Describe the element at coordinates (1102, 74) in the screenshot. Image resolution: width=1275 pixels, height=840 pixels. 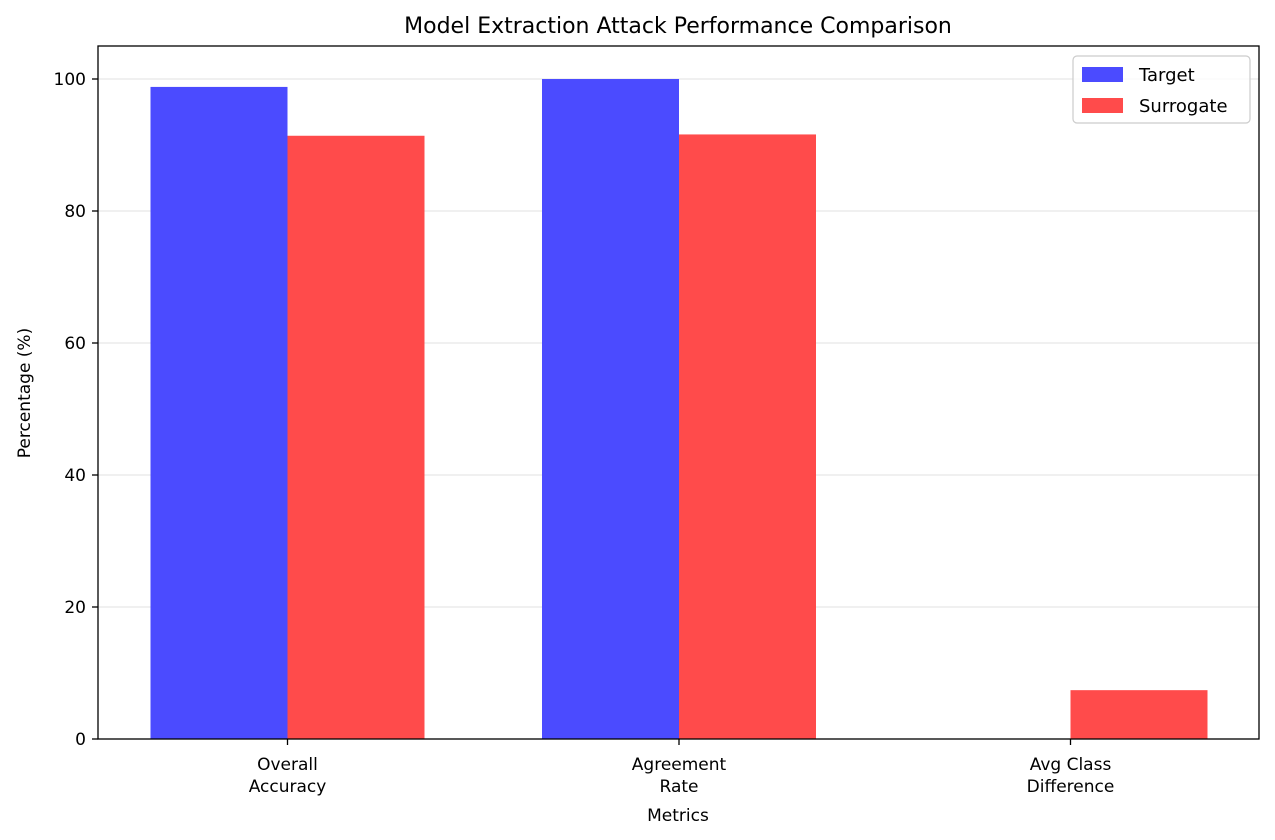
I see `legend-swatch-target` at that location.